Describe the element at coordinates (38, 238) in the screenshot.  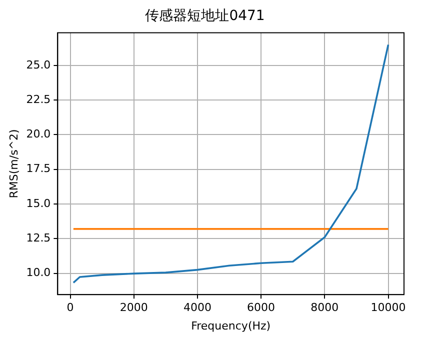
I see `y-tick-label: 12.5` at that location.